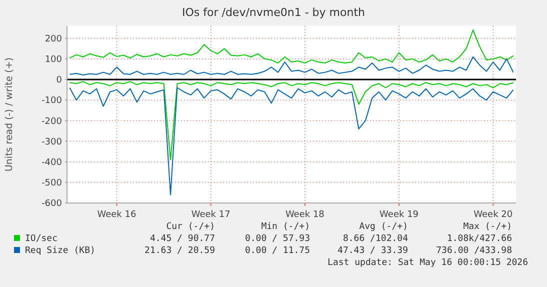 Image resolution: width=547 pixels, height=287 pixels. I want to click on y-tick-label: 100, so click(53, 60).